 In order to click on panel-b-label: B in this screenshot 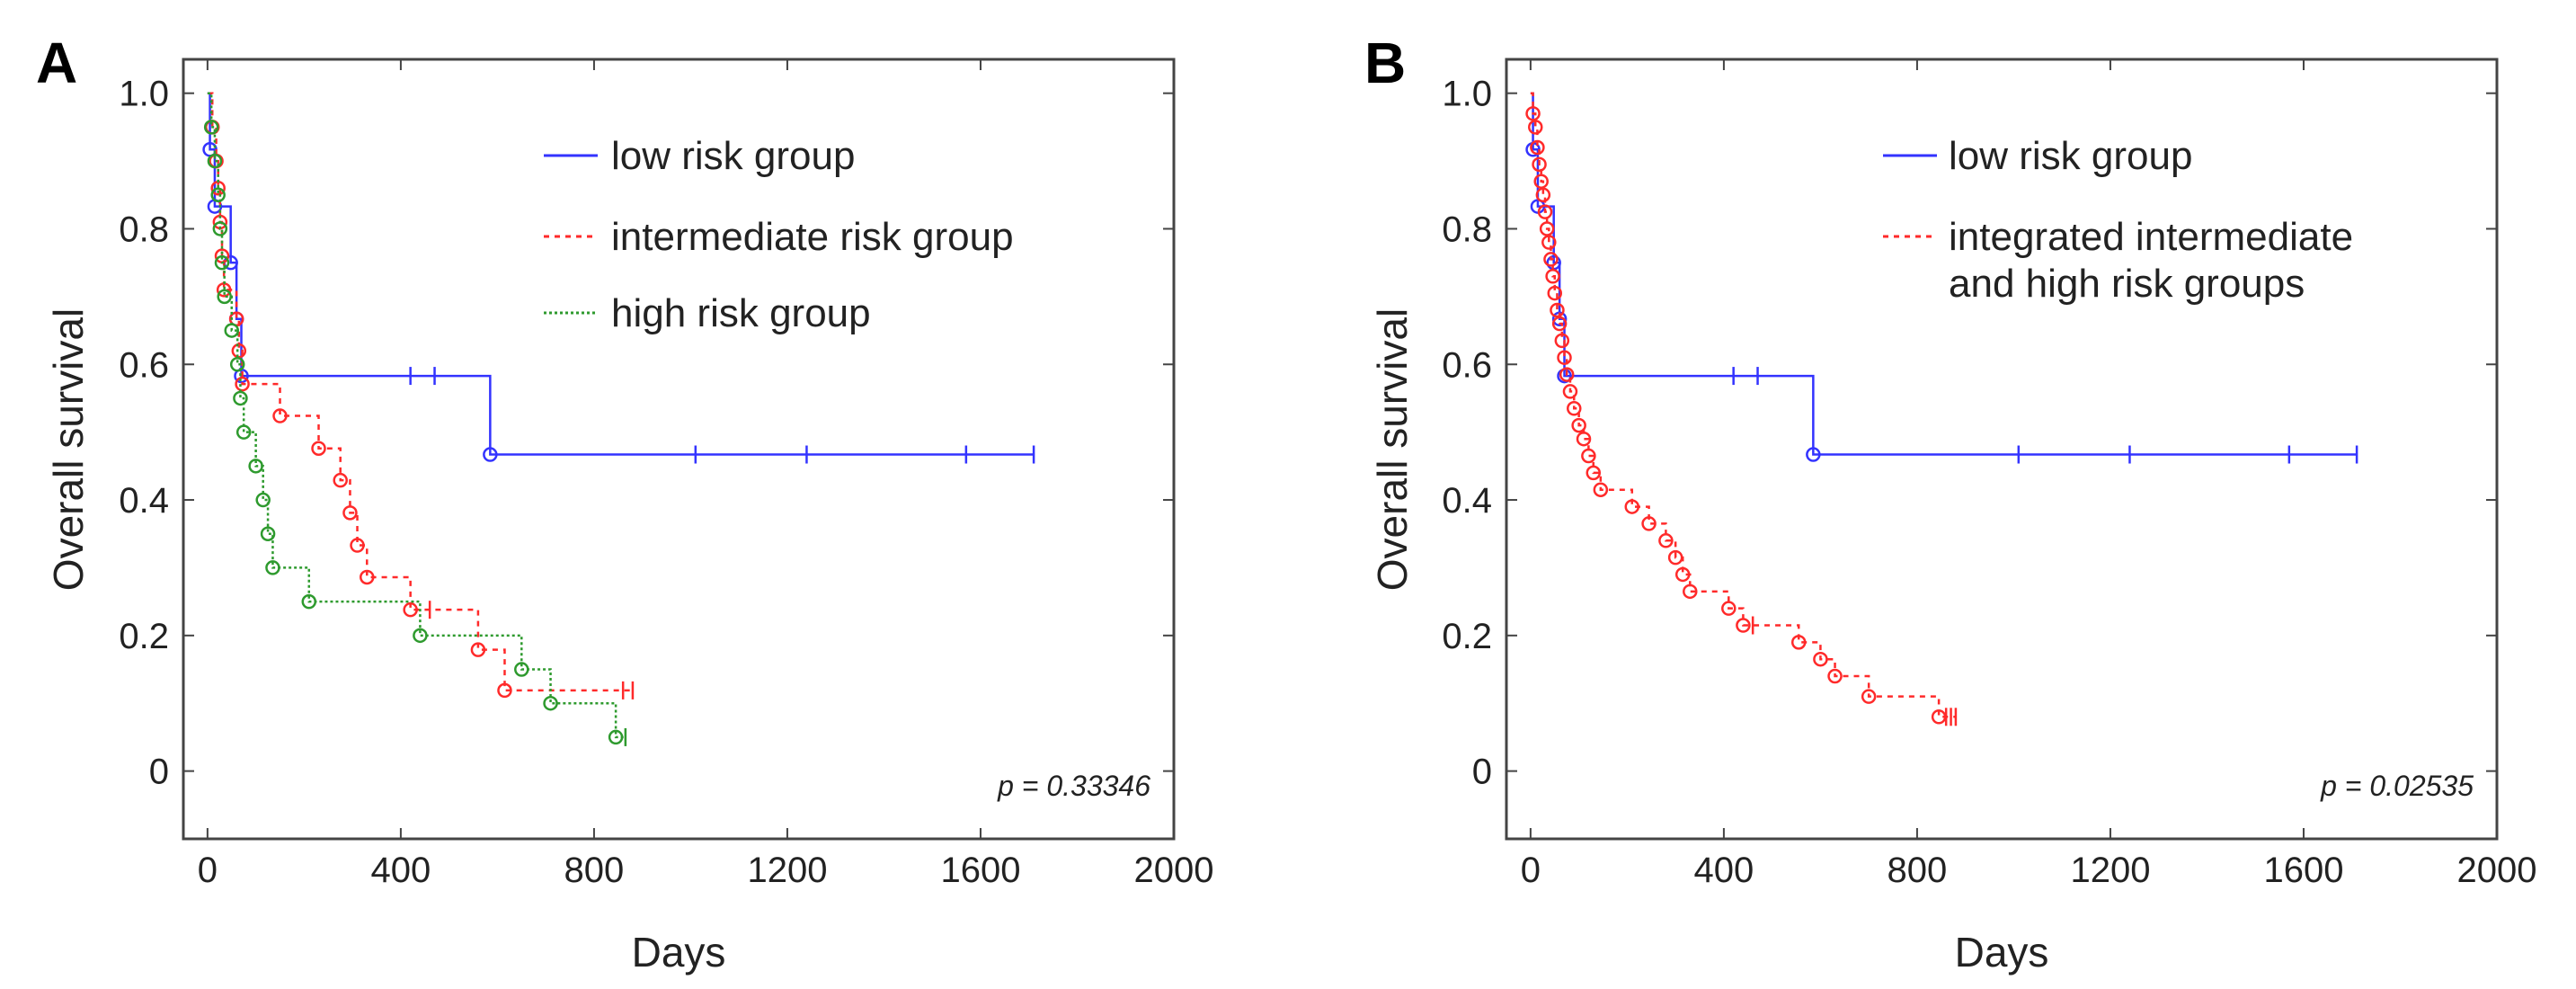, I will do `click(1385, 63)`.